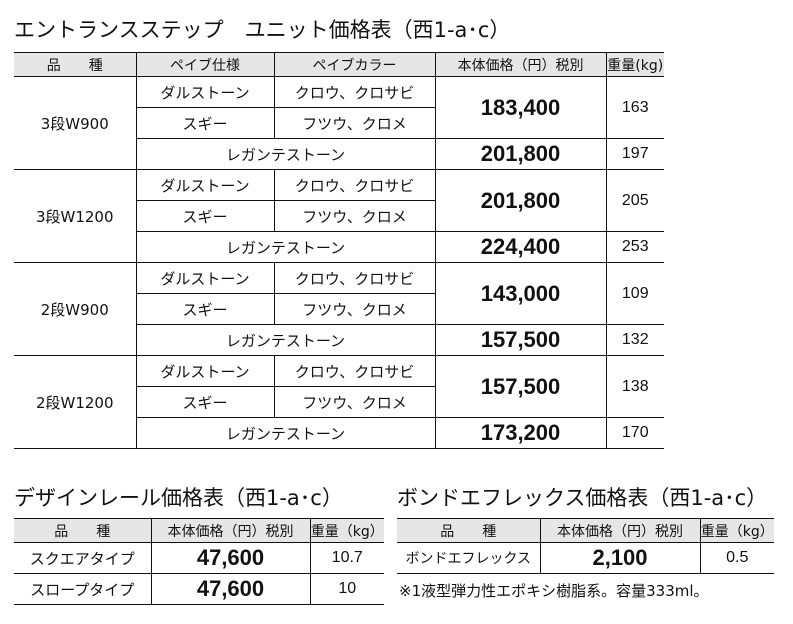 Image resolution: width=793 pixels, height=624 pixels. What do you see at coordinates (83, 558) in the screenshot?
I see `product-name: スクエアタイプ` at bounding box center [83, 558].